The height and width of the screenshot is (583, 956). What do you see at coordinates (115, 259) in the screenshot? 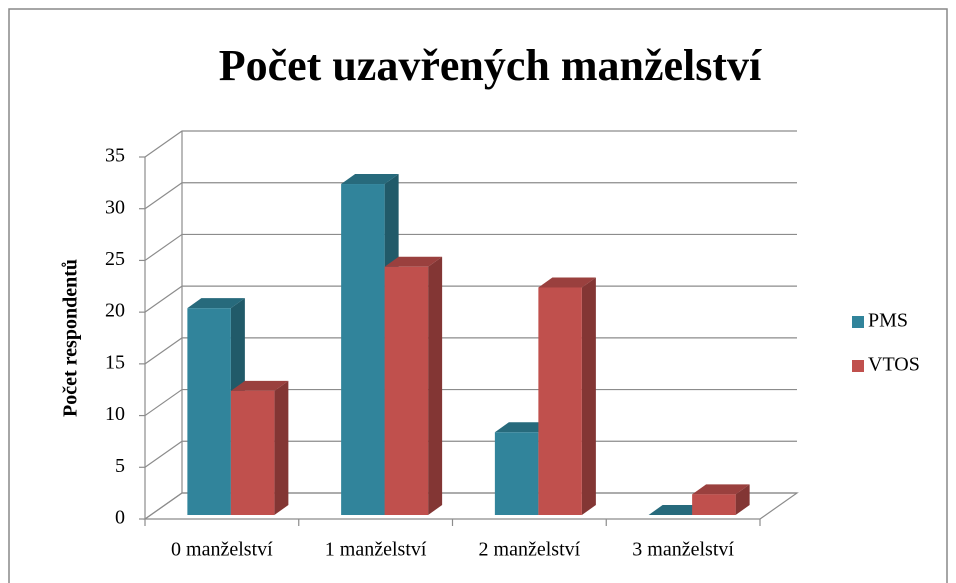
I see `y-tick-label: 25` at bounding box center [115, 259].